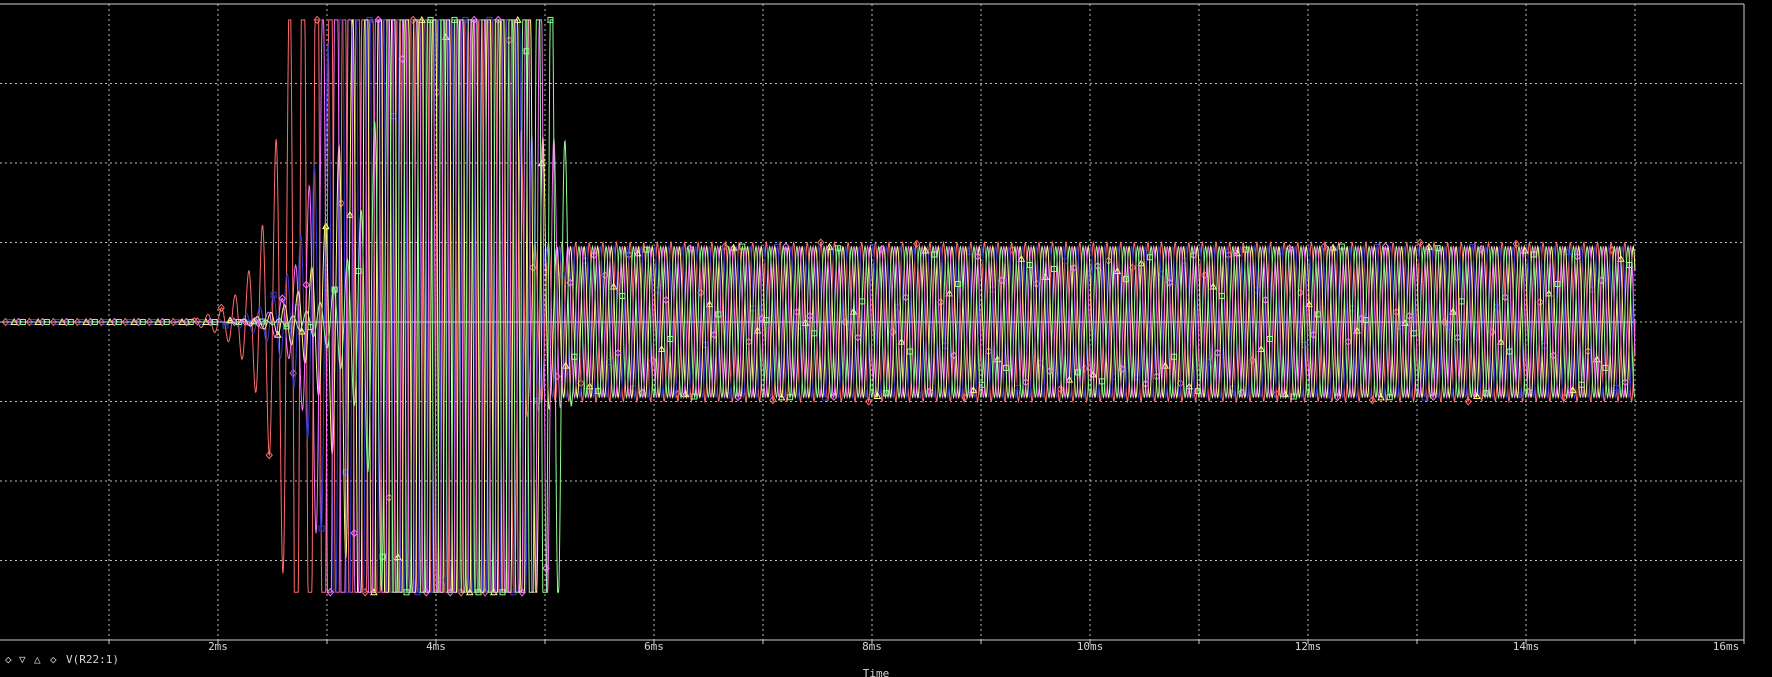  I want to click on x-tick-label: 16ms, so click(1726, 646).